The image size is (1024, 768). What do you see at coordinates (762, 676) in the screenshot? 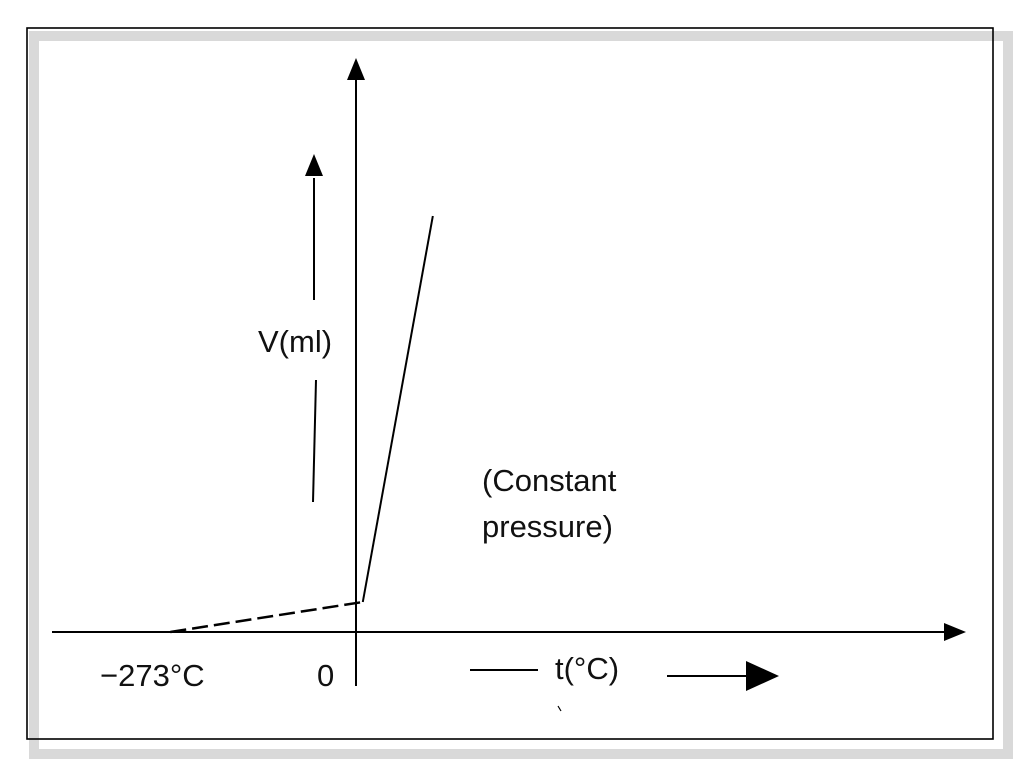
I see `xlabel-arrowhead` at bounding box center [762, 676].